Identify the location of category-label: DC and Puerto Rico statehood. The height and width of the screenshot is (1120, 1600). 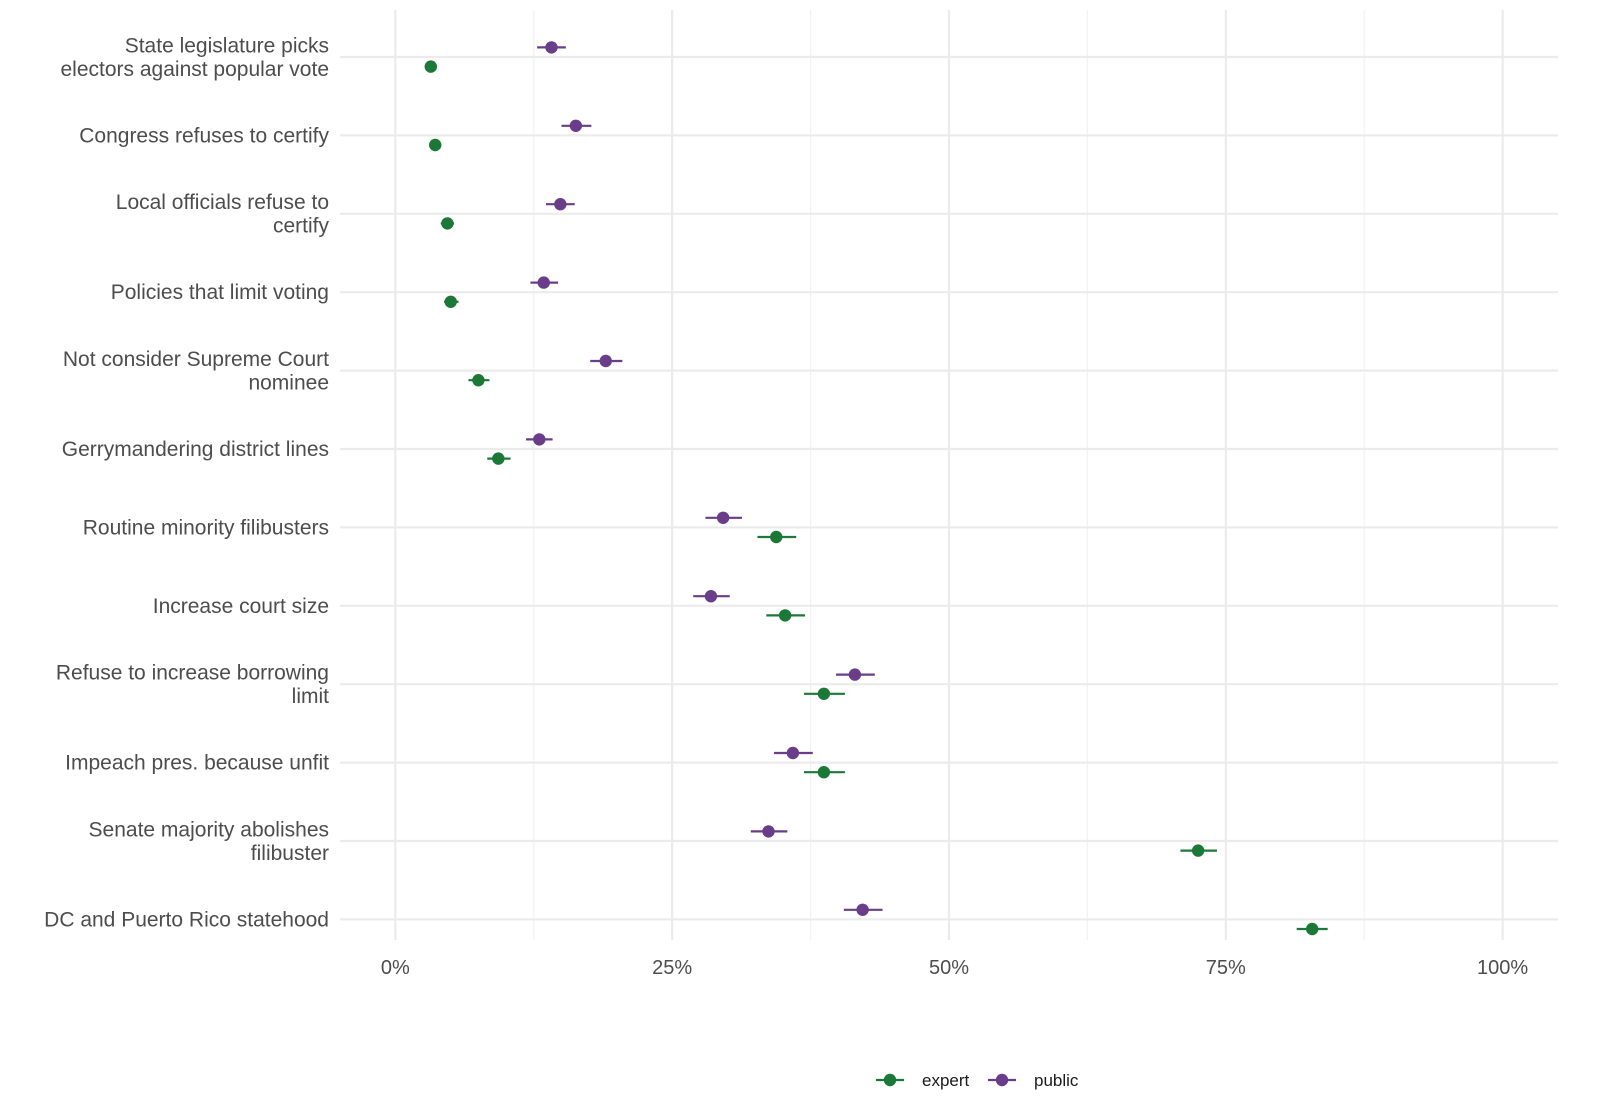
(186, 919).